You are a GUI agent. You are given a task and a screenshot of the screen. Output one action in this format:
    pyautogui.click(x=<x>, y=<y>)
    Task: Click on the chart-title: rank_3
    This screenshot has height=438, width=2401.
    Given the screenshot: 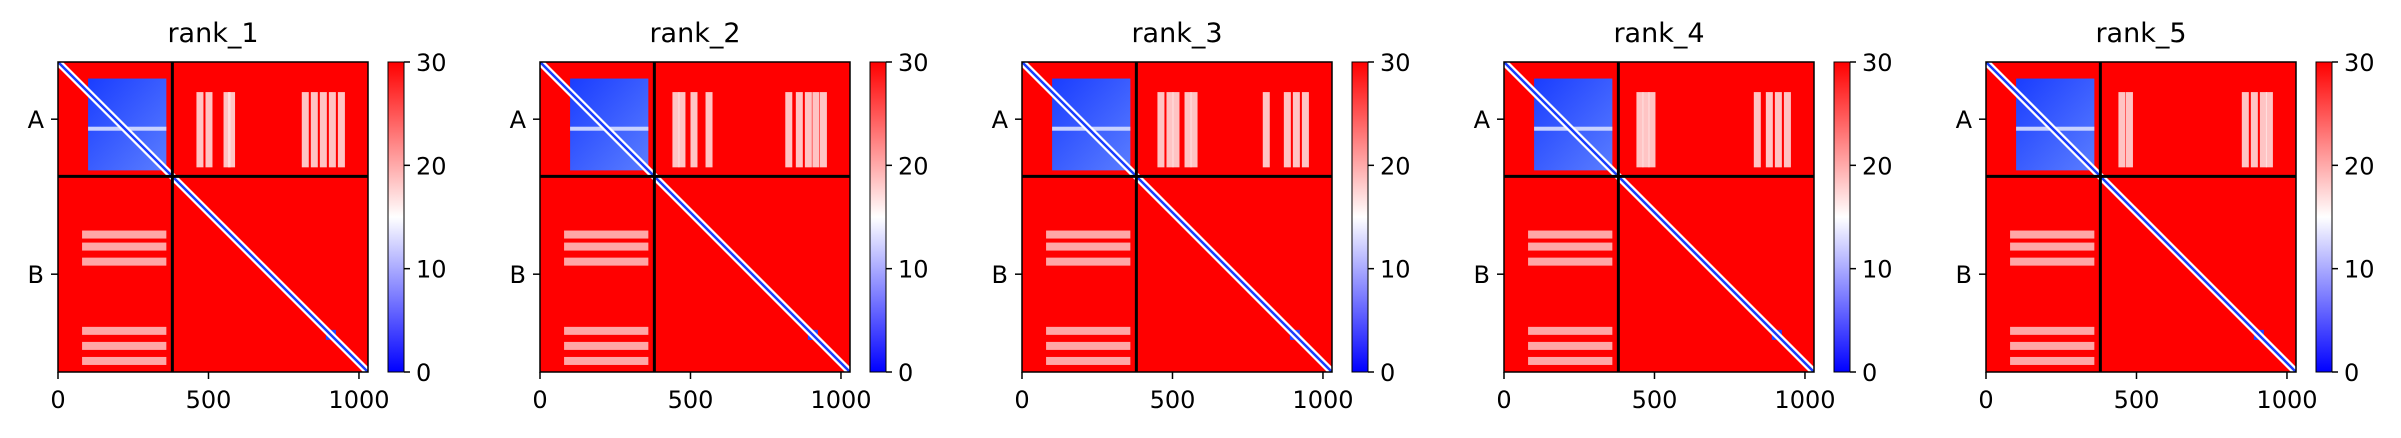 What is the action you would take?
    pyautogui.click(x=1176, y=33)
    